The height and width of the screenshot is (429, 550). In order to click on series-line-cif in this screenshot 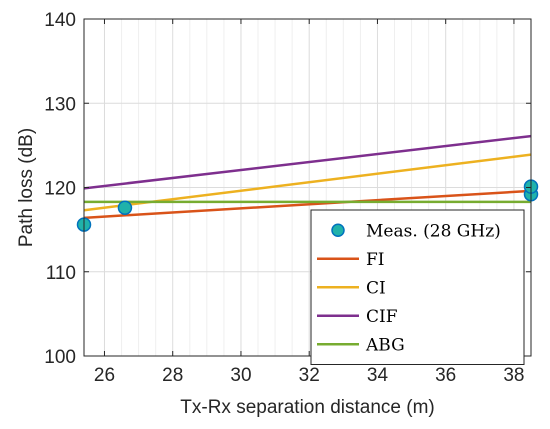, I will do `click(307, 162)`.